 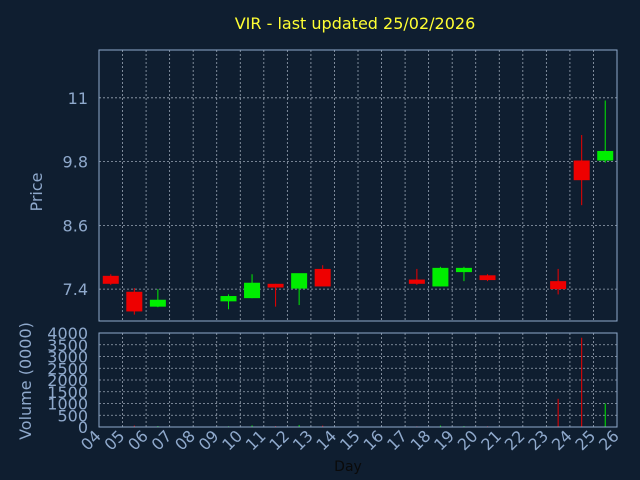 What do you see at coordinates (75, 194) in the screenshot?
I see `price-tick-labels: 7.4 8.6 9.8 11` at bounding box center [75, 194].